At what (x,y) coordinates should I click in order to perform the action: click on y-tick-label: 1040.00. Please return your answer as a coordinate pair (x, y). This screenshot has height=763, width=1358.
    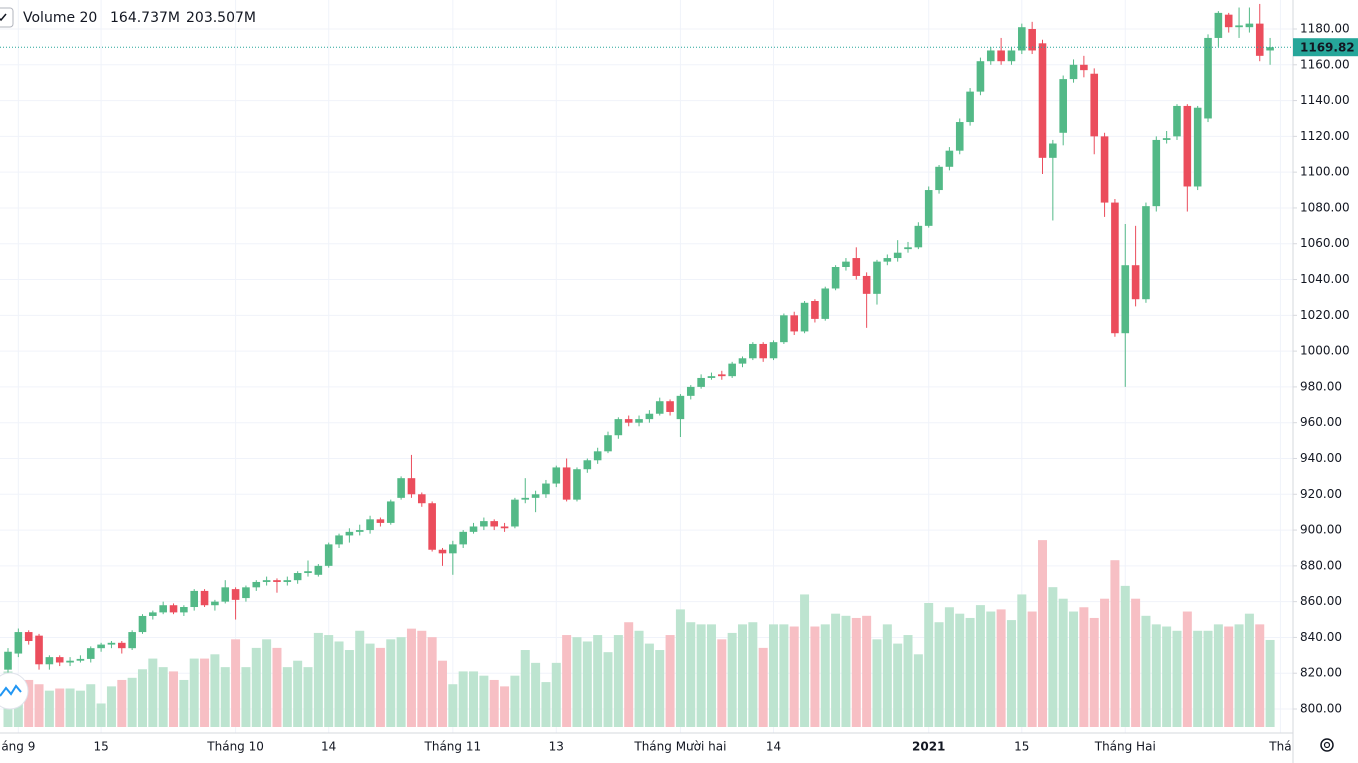
    Looking at the image, I should click on (1325, 279).